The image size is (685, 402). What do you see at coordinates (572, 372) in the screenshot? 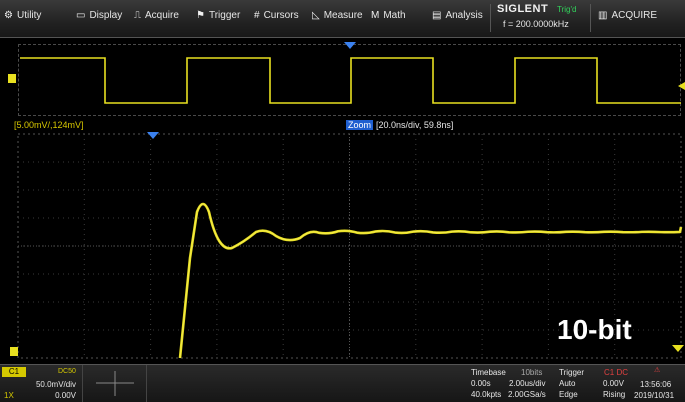
I see `trigger-header: Trigger` at bounding box center [572, 372].